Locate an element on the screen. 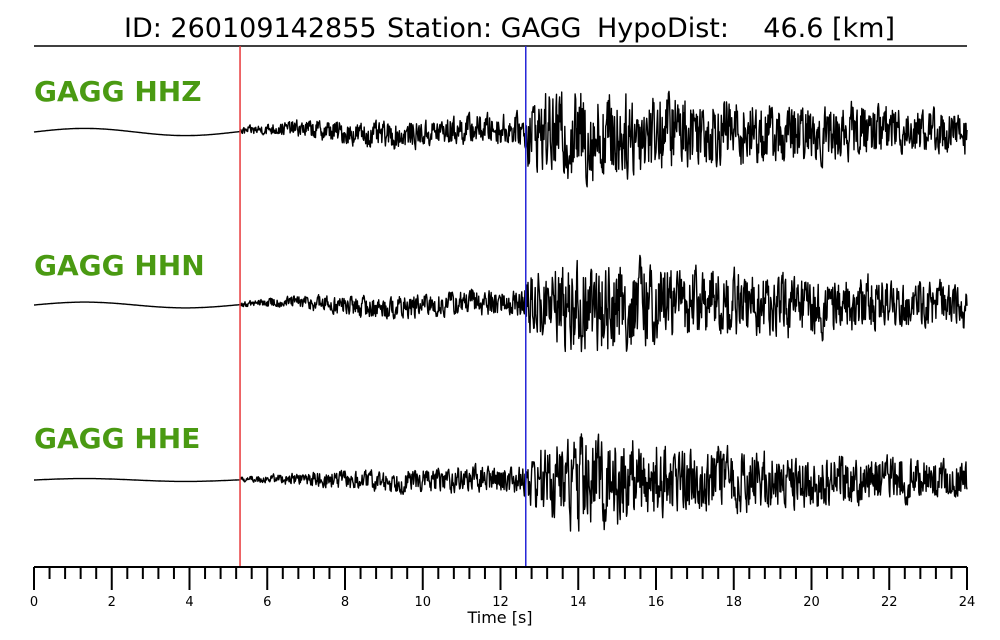  x-tick-label: 16 is located at coordinates (656, 602).